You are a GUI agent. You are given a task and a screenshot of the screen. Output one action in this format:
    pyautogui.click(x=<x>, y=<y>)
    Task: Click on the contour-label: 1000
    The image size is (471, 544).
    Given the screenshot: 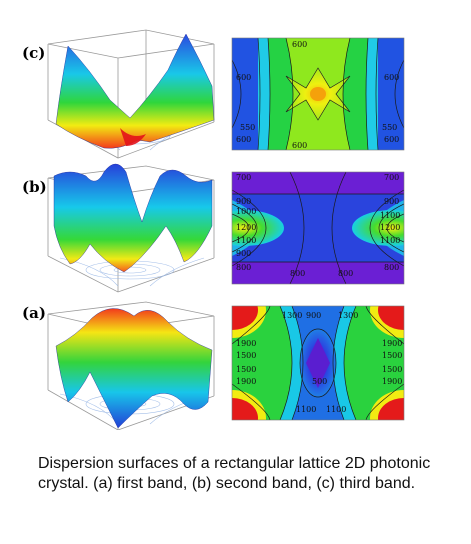 What is the action you would take?
    pyautogui.click(x=246, y=211)
    